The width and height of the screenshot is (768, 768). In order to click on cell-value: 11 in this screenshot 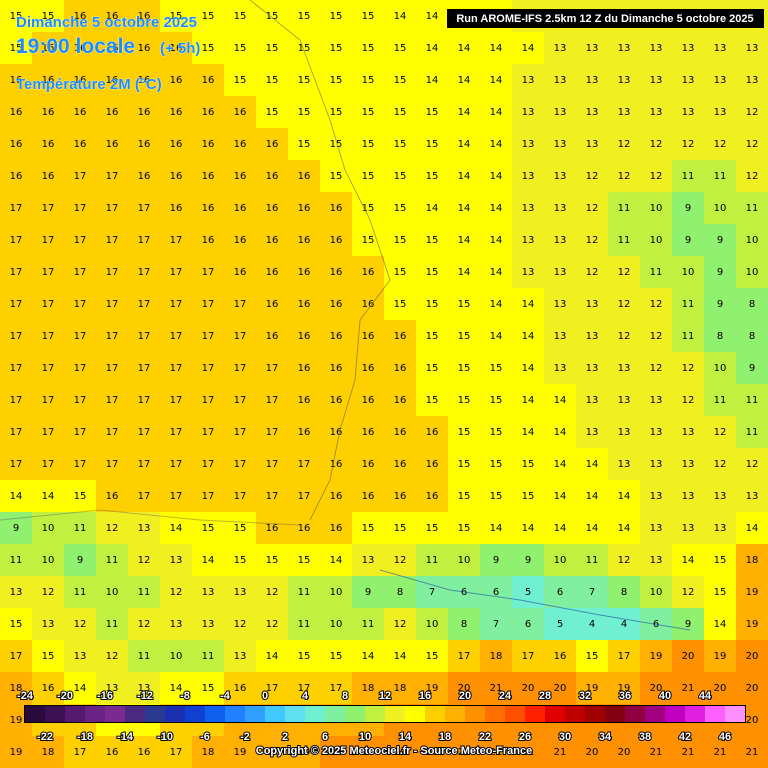, I will do `click(304, 592)`.